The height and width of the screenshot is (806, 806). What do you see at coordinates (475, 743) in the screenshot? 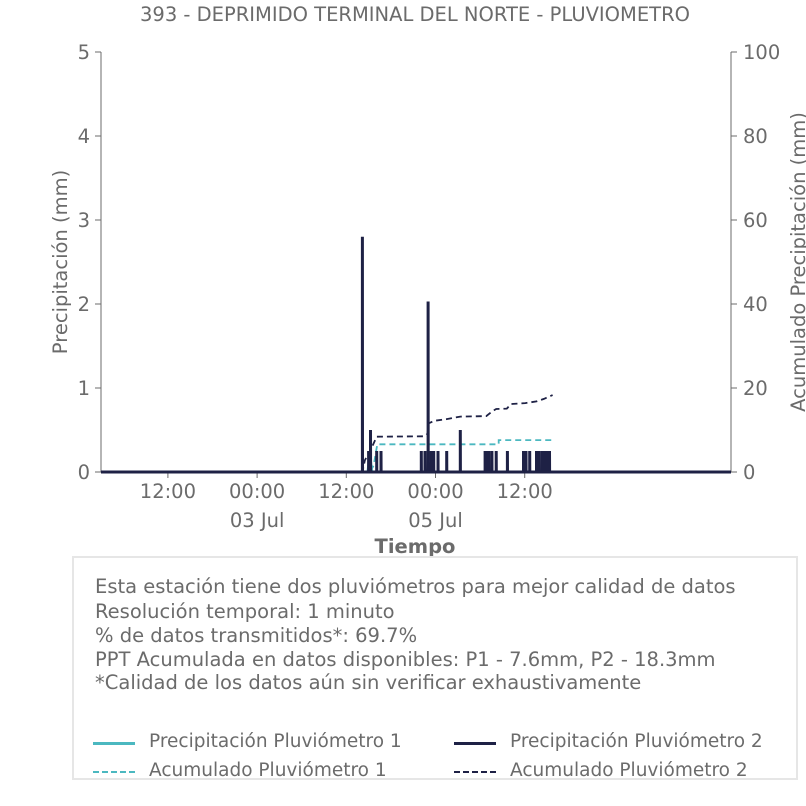
I see `legend-swatch-p2-precip` at bounding box center [475, 743].